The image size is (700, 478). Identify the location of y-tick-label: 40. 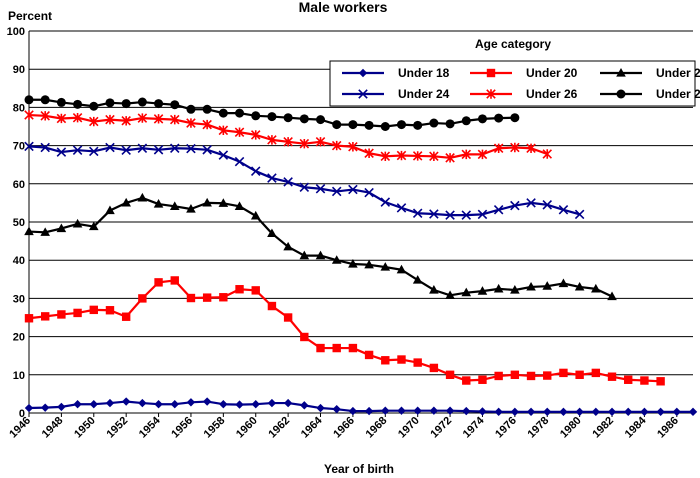
(19, 261).